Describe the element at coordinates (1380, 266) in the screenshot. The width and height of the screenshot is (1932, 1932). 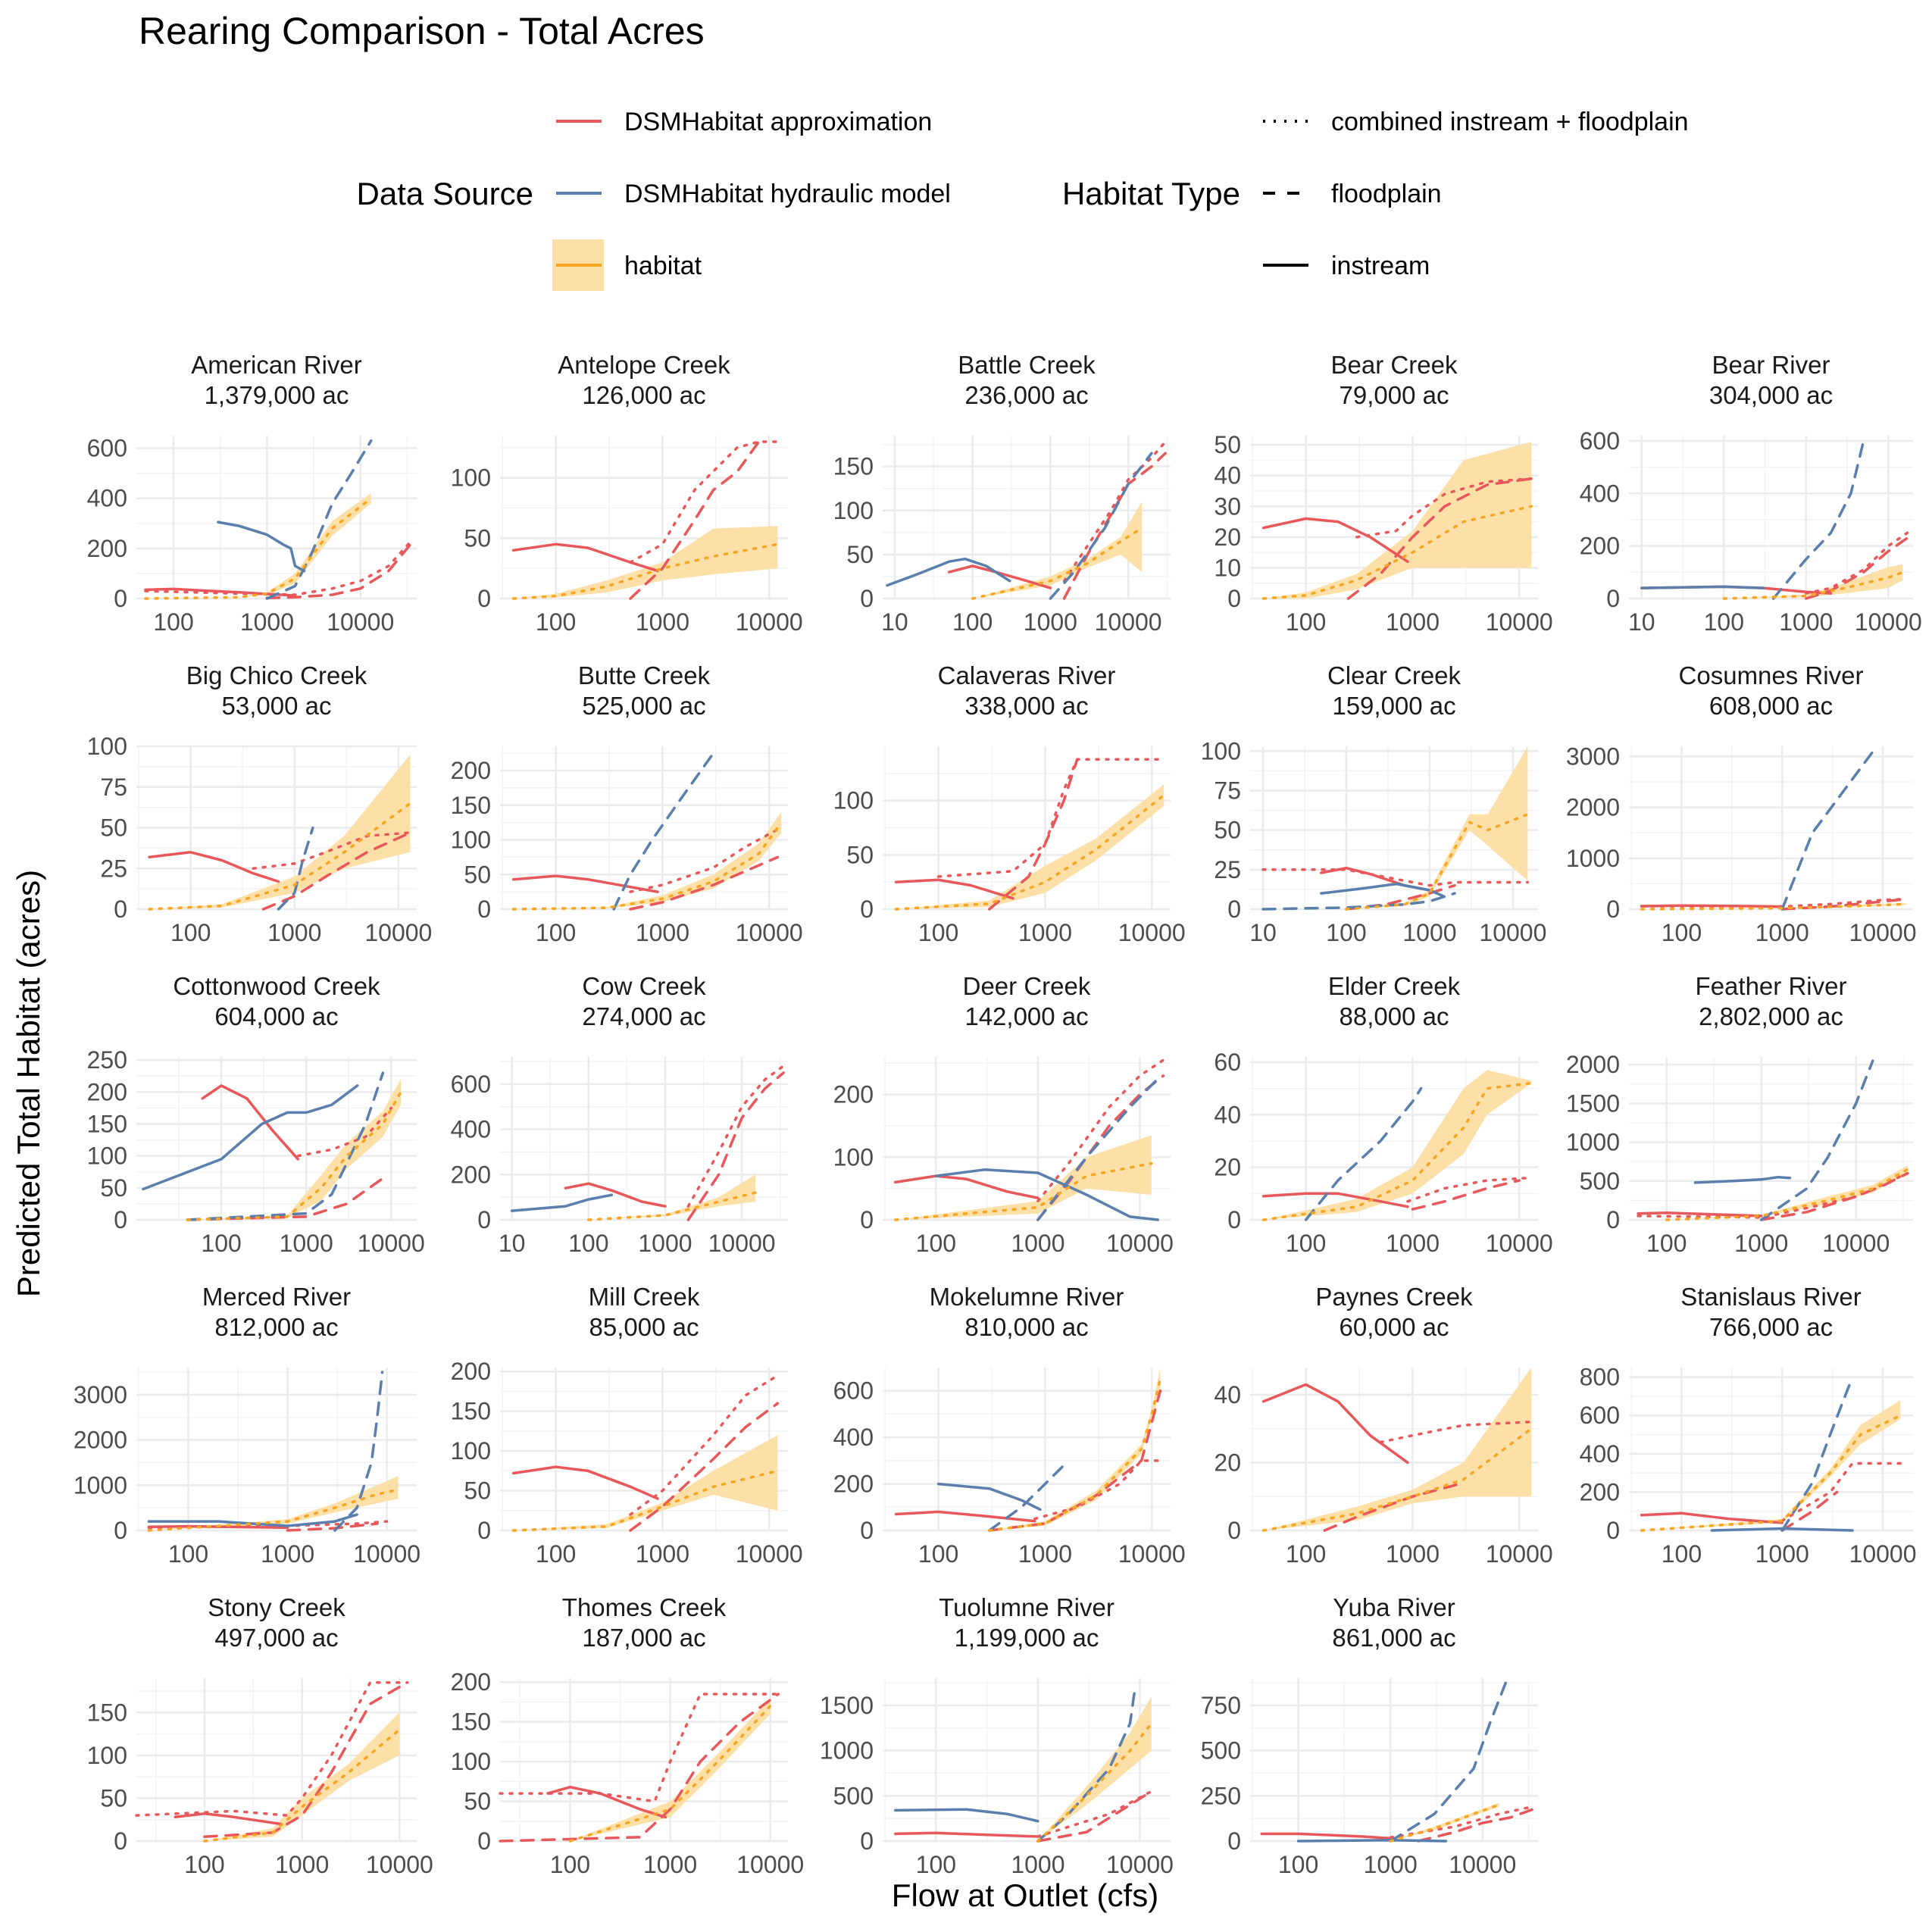
I see `legend-label-instream: instream` at that location.